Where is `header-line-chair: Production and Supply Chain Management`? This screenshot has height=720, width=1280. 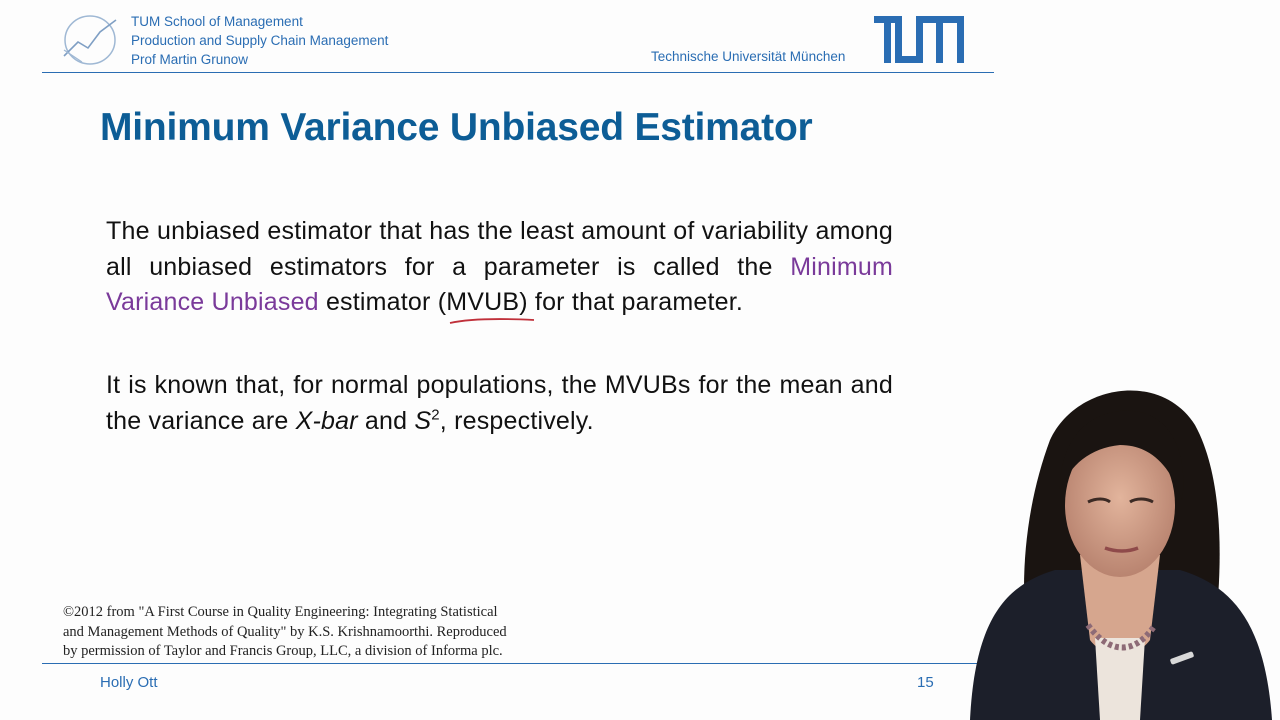
header-line-chair: Production and Supply Chain Management is located at coordinates (260, 40).